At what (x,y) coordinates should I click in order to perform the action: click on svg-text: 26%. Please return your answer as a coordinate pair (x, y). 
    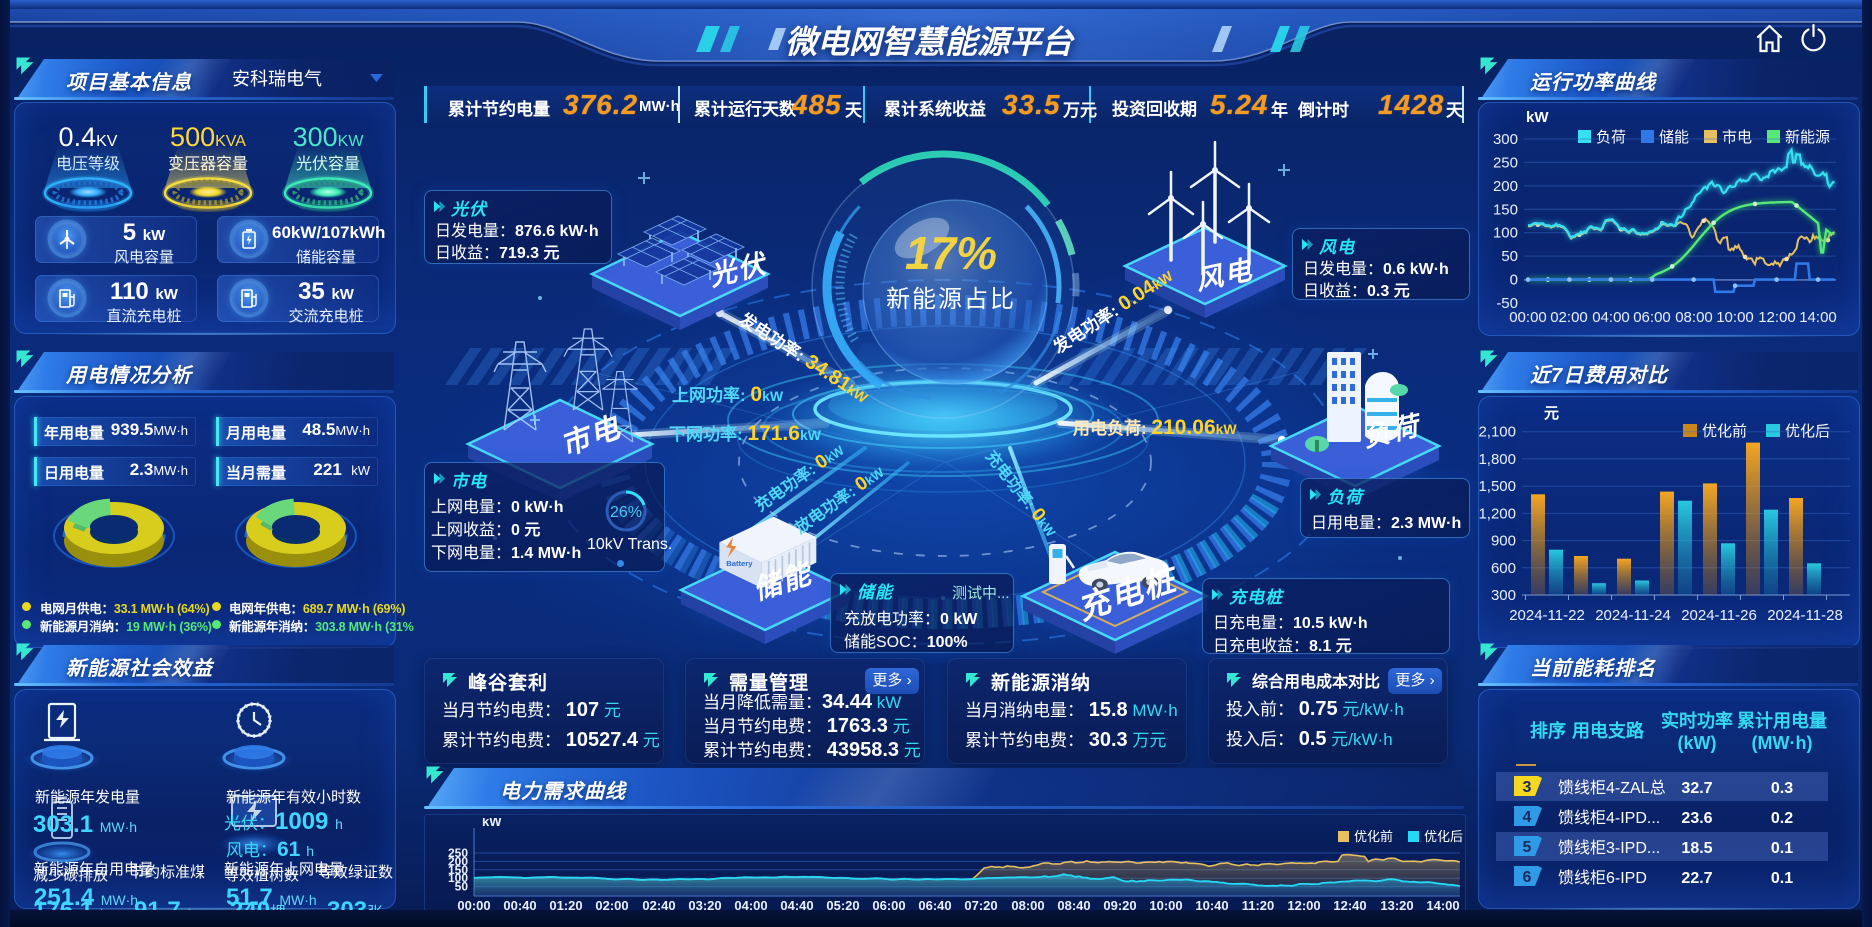
    Looking at the image, I should click on (626, 512).